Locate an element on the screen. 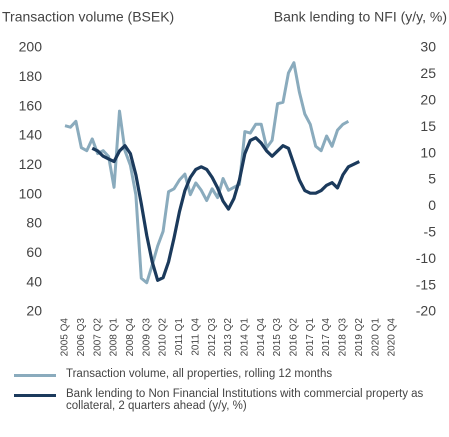 Image resolution: width=449 pixels, height=437 pixels. y2-axis-title: Bank lending to NFI (y/y, %) is located at coordinates (360, 17).